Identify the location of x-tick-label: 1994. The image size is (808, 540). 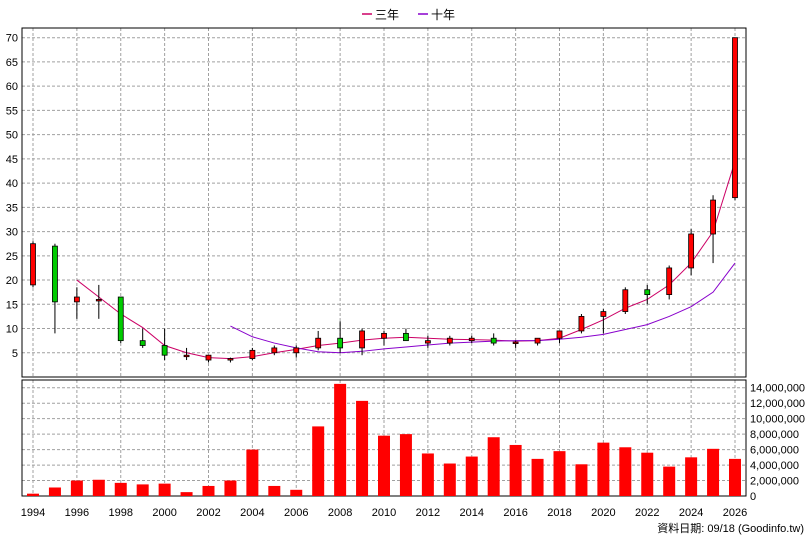
(33, 513).